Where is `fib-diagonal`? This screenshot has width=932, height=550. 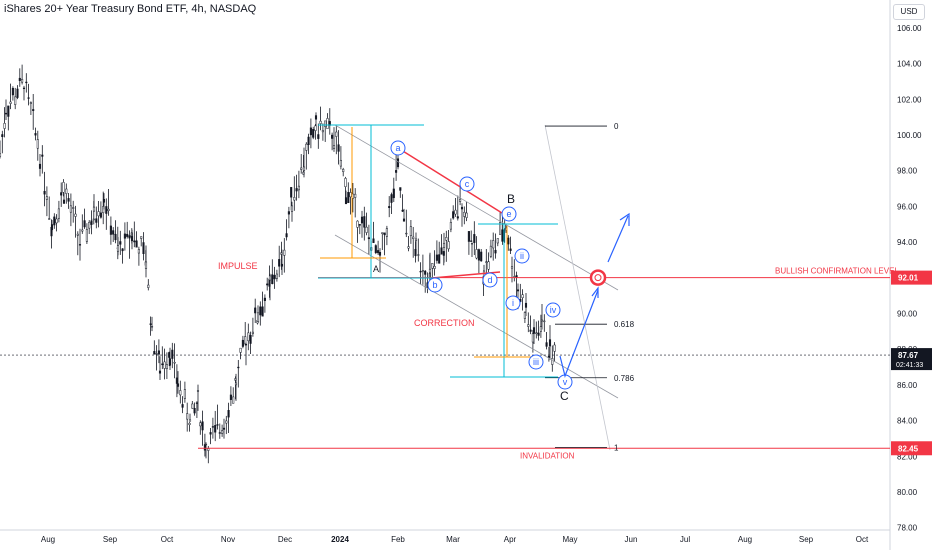 fib-diagonal is located at coordinates (577, 287).